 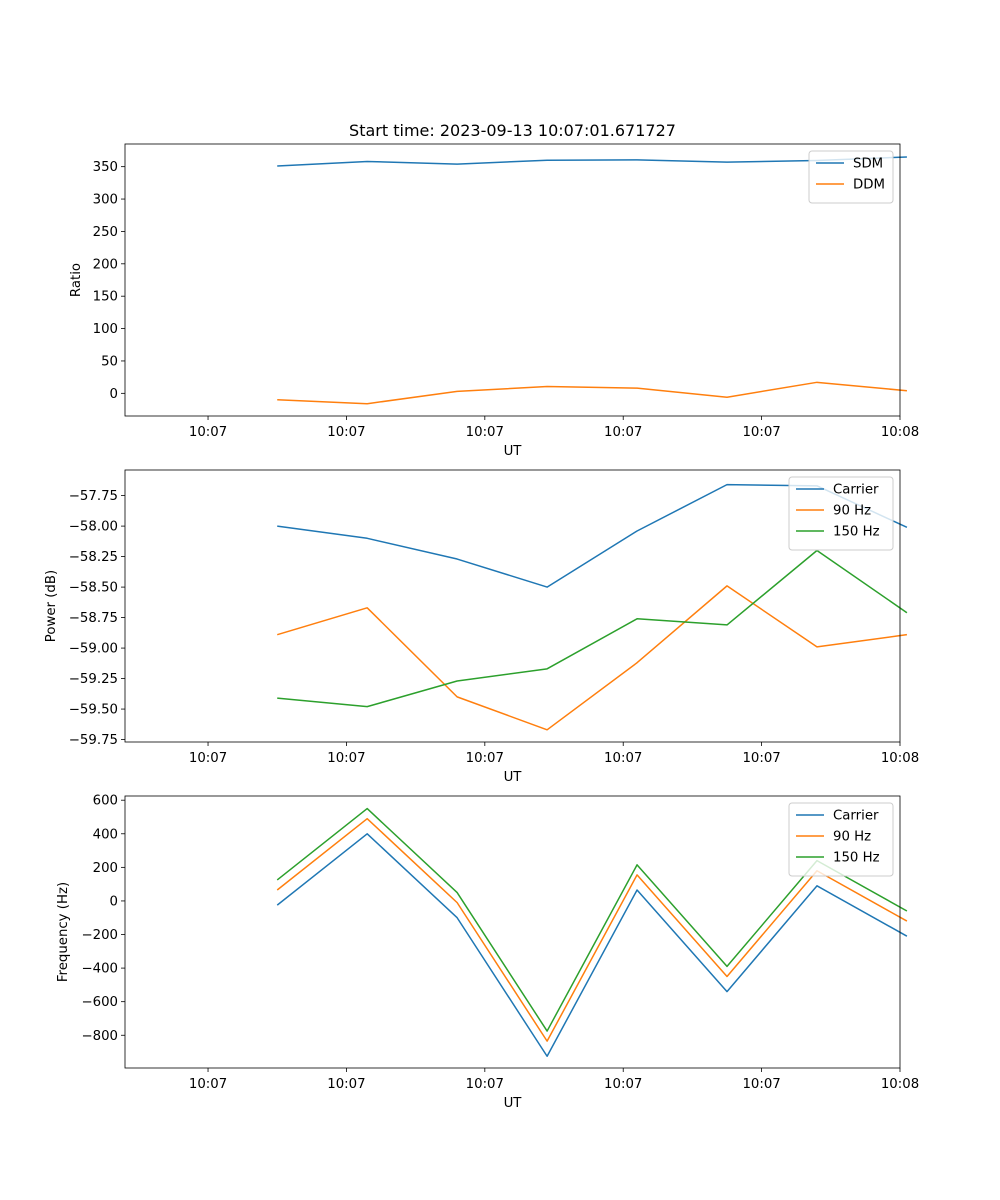 I want to click on series-line-ddm, so click(x=592, y=393).